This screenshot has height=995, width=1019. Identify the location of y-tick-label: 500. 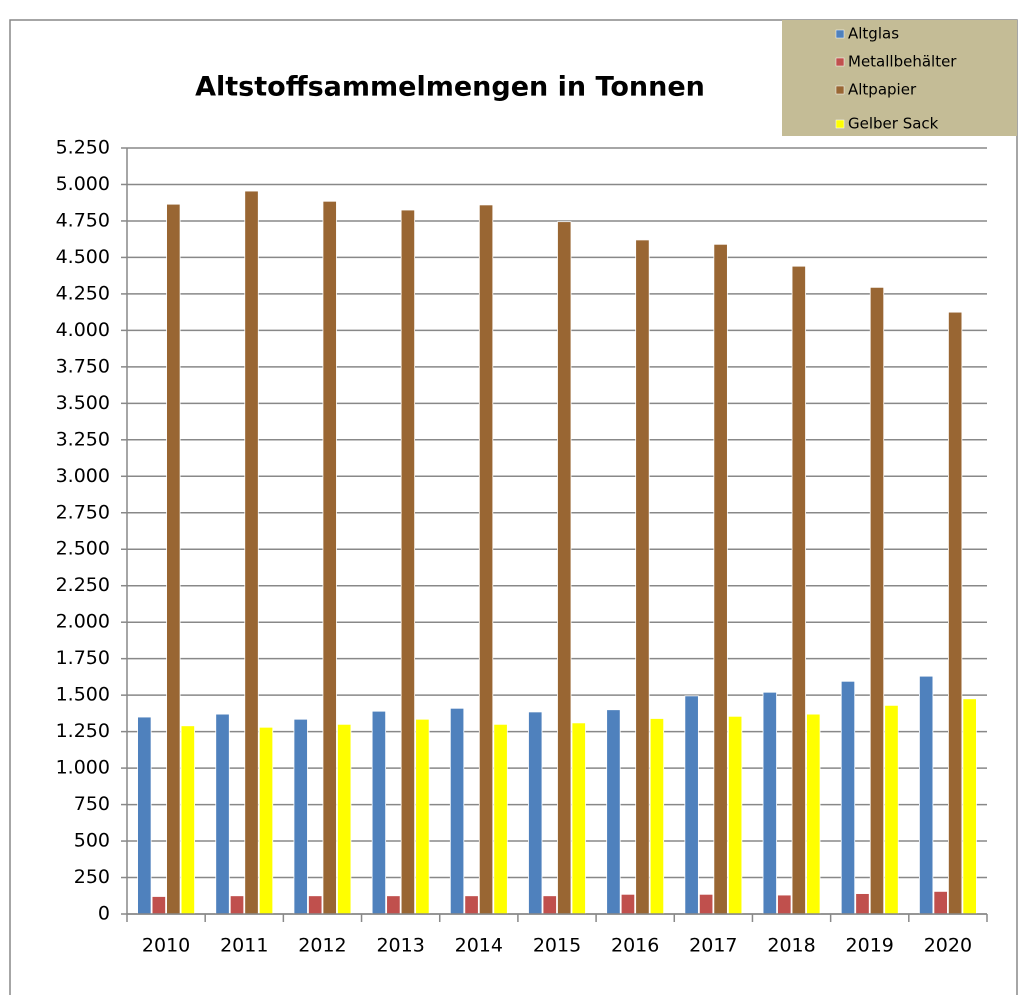
(92, 841).